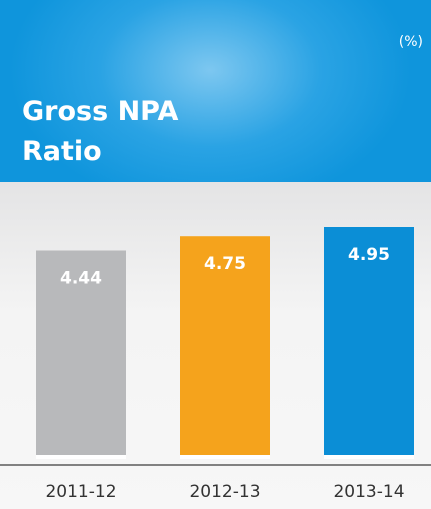  Describe the element at coordinates (224, 492) in the screenshot. I see `x-tick-label: 2012-13` at that location.